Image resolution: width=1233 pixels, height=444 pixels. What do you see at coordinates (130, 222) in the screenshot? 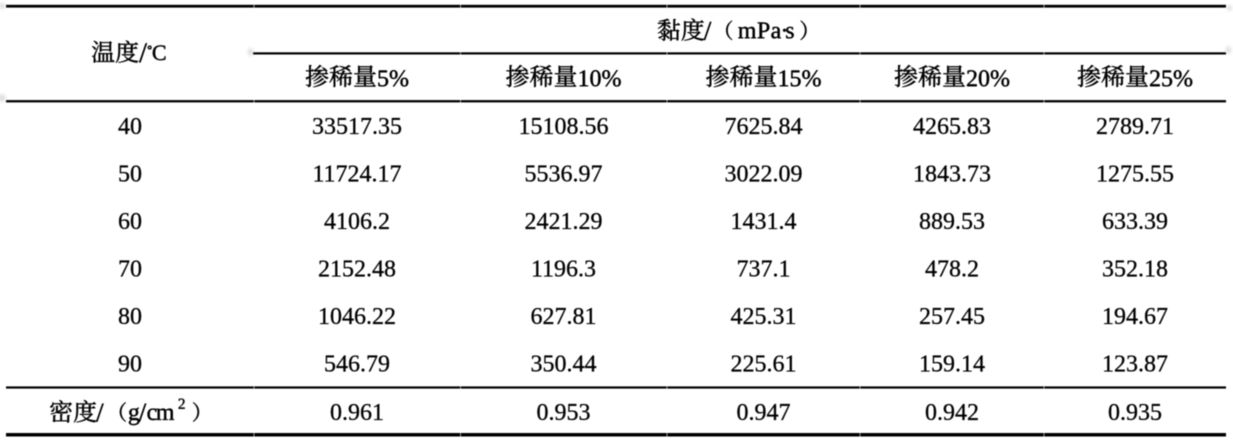
I see `svg-text: 60` at bounding box center [130, 222].